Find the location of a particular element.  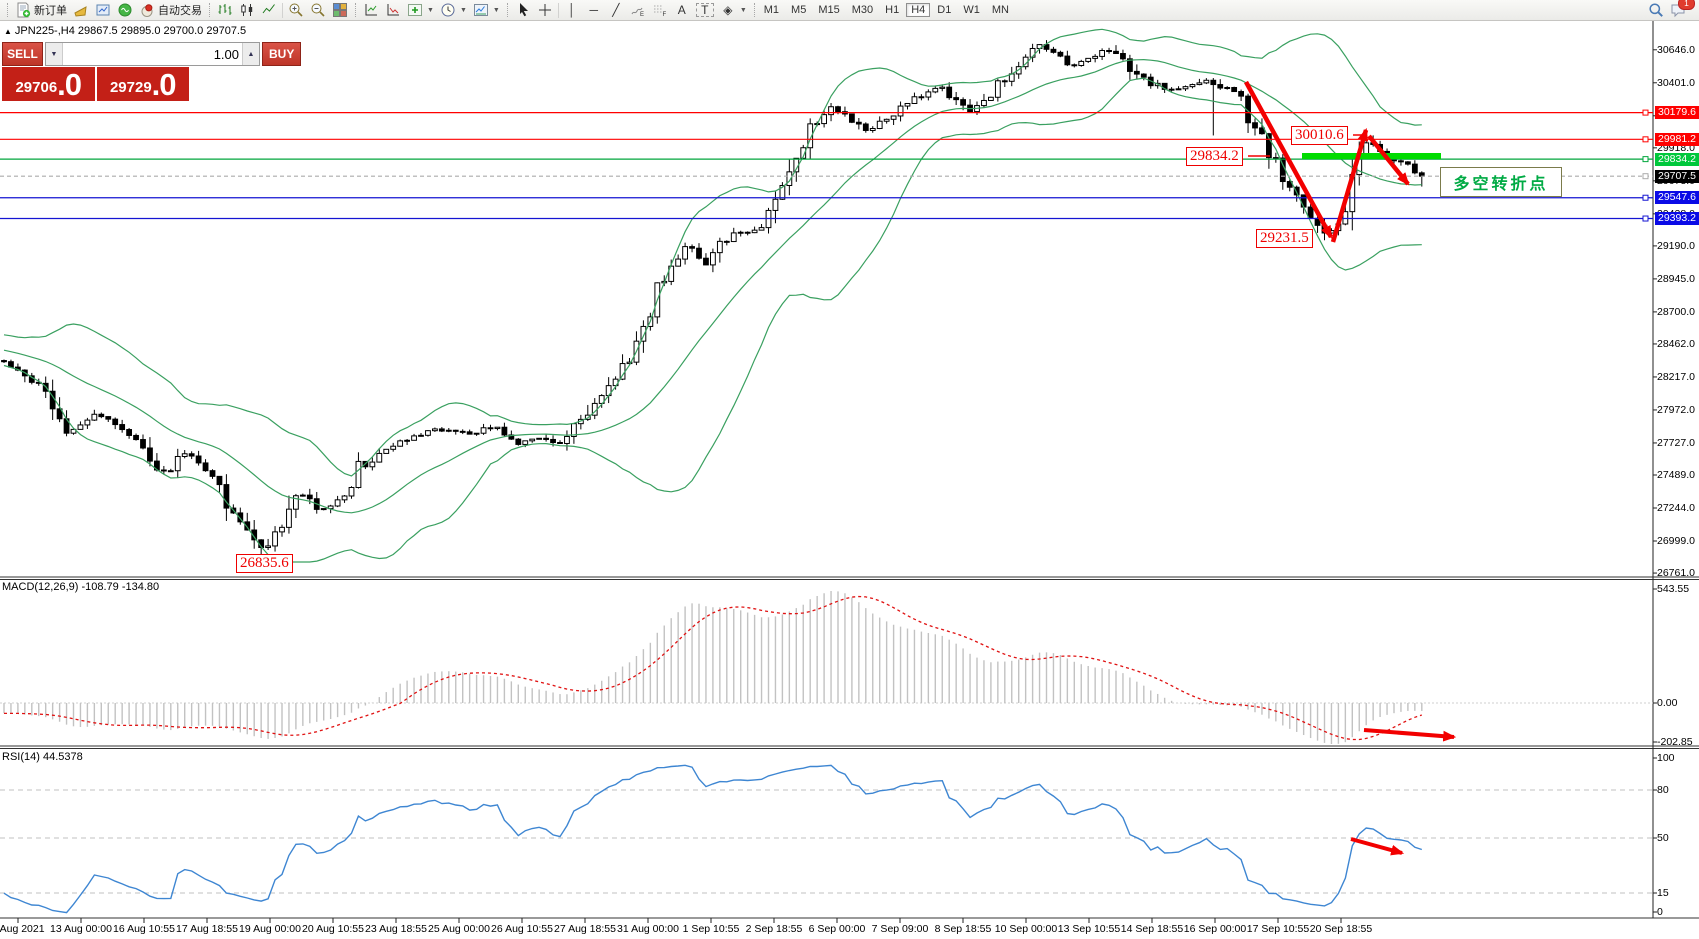

charts-profile-button is located at coordinates (81, 10).